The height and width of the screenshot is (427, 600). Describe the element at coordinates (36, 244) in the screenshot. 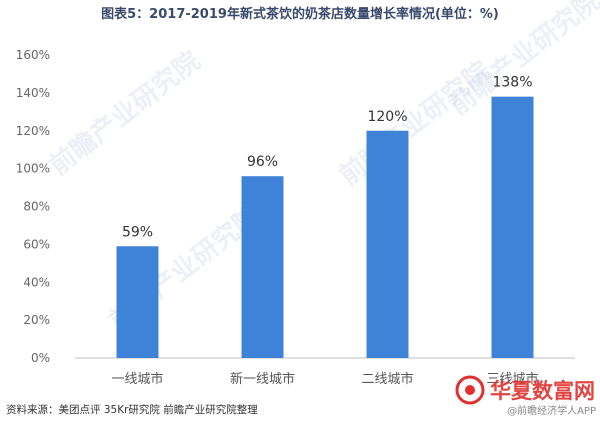

I see `y-tick-label: 60%` at that location.